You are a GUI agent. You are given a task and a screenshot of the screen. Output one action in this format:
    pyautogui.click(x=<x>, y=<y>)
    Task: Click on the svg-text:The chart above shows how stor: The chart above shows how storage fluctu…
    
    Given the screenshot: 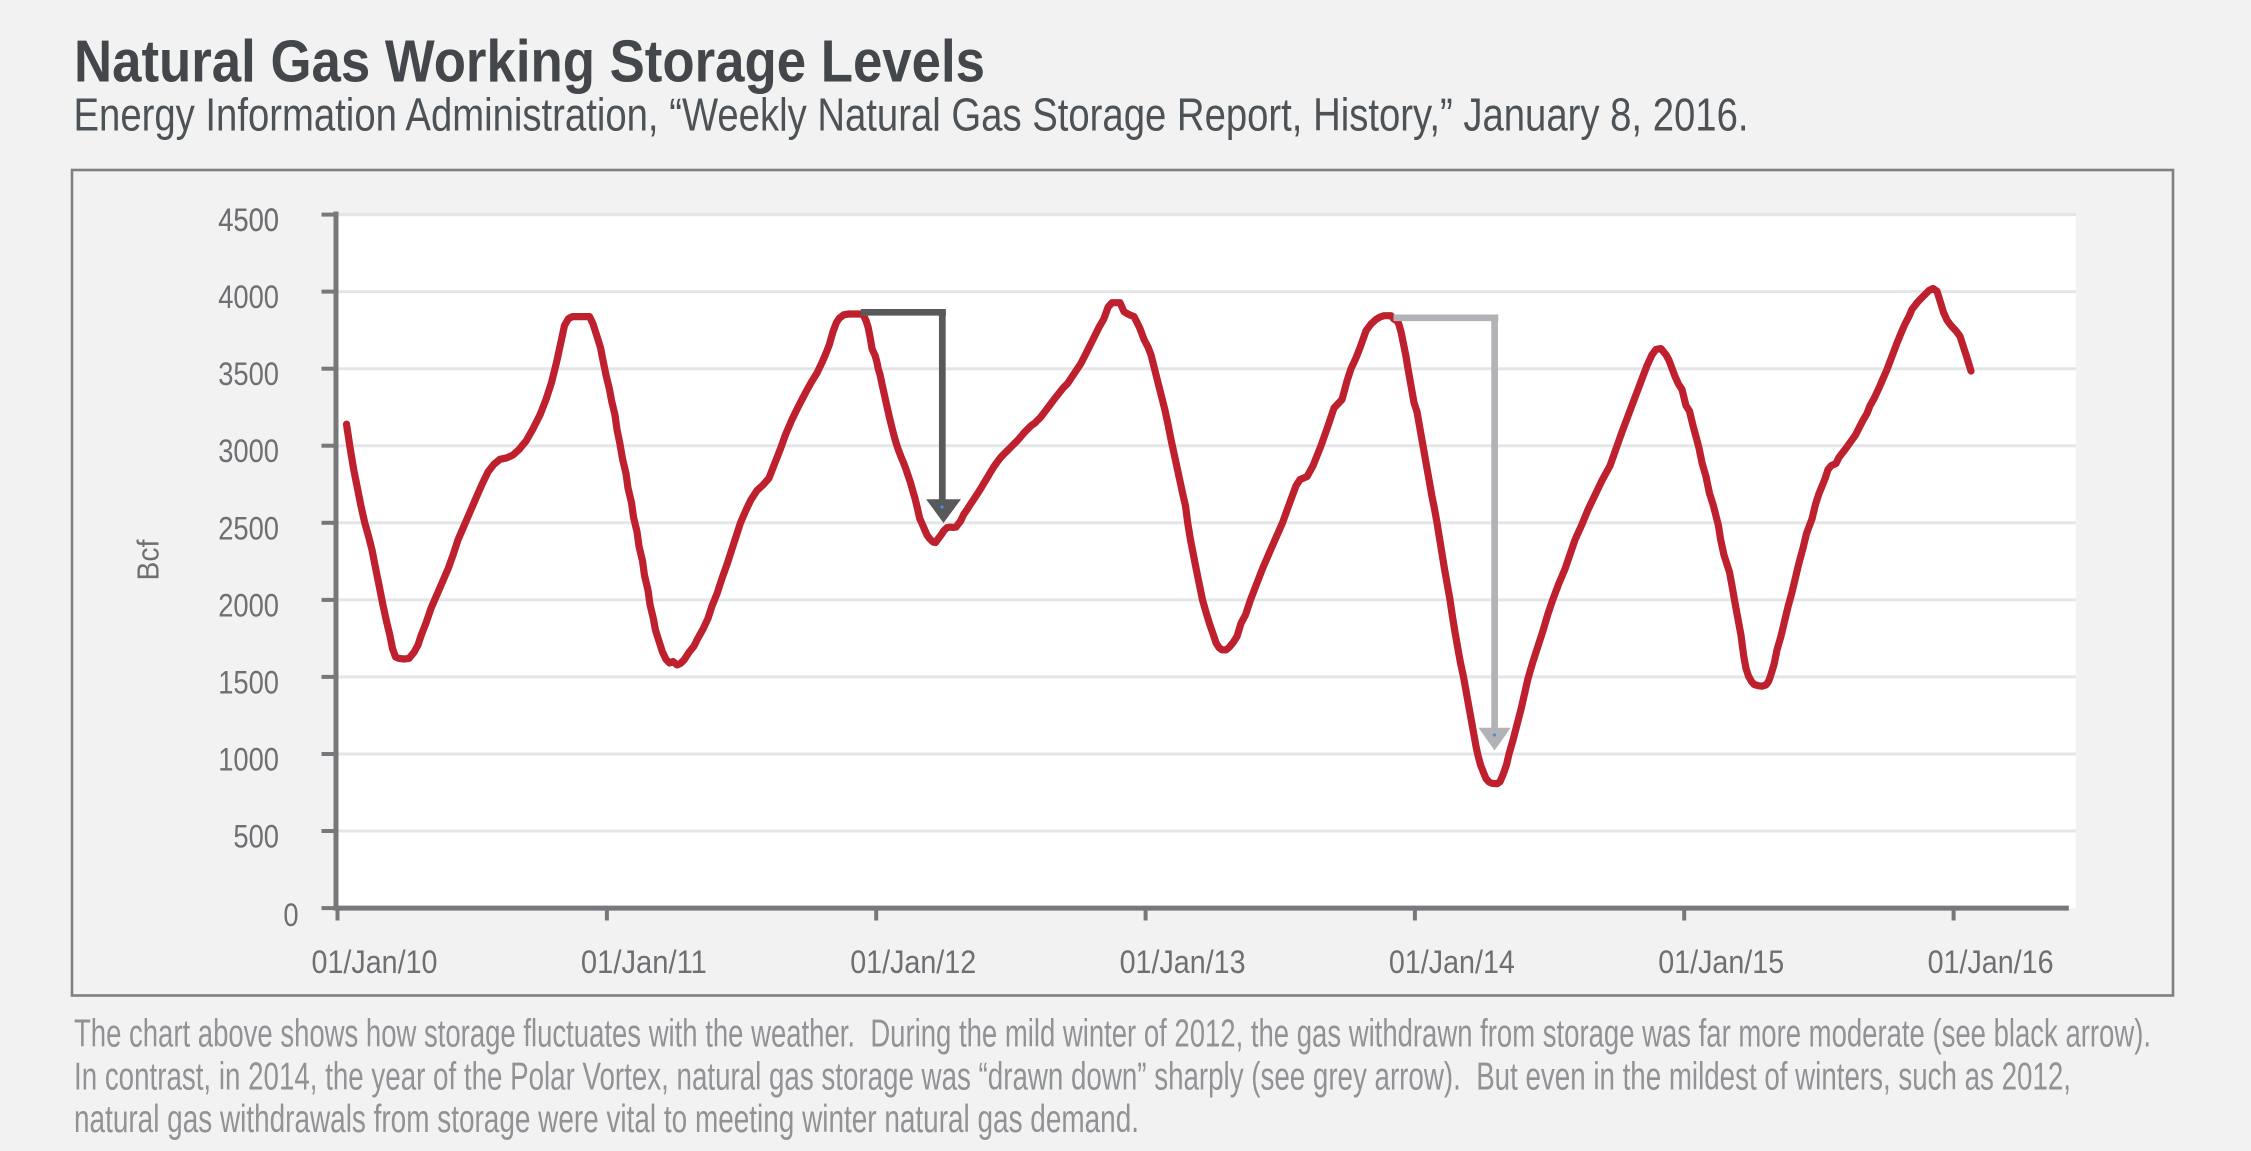 What is the action you would take?
    pyautogui.click(x=1112, y=1034)
    